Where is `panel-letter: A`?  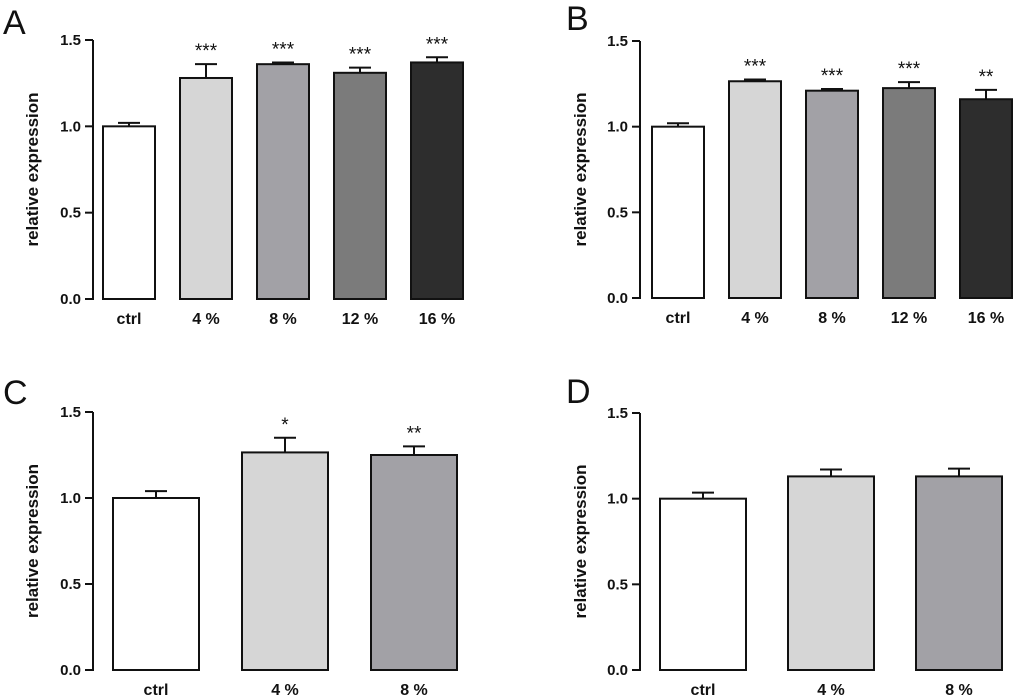 panel-letter: A is located at coordinates (14, 23).